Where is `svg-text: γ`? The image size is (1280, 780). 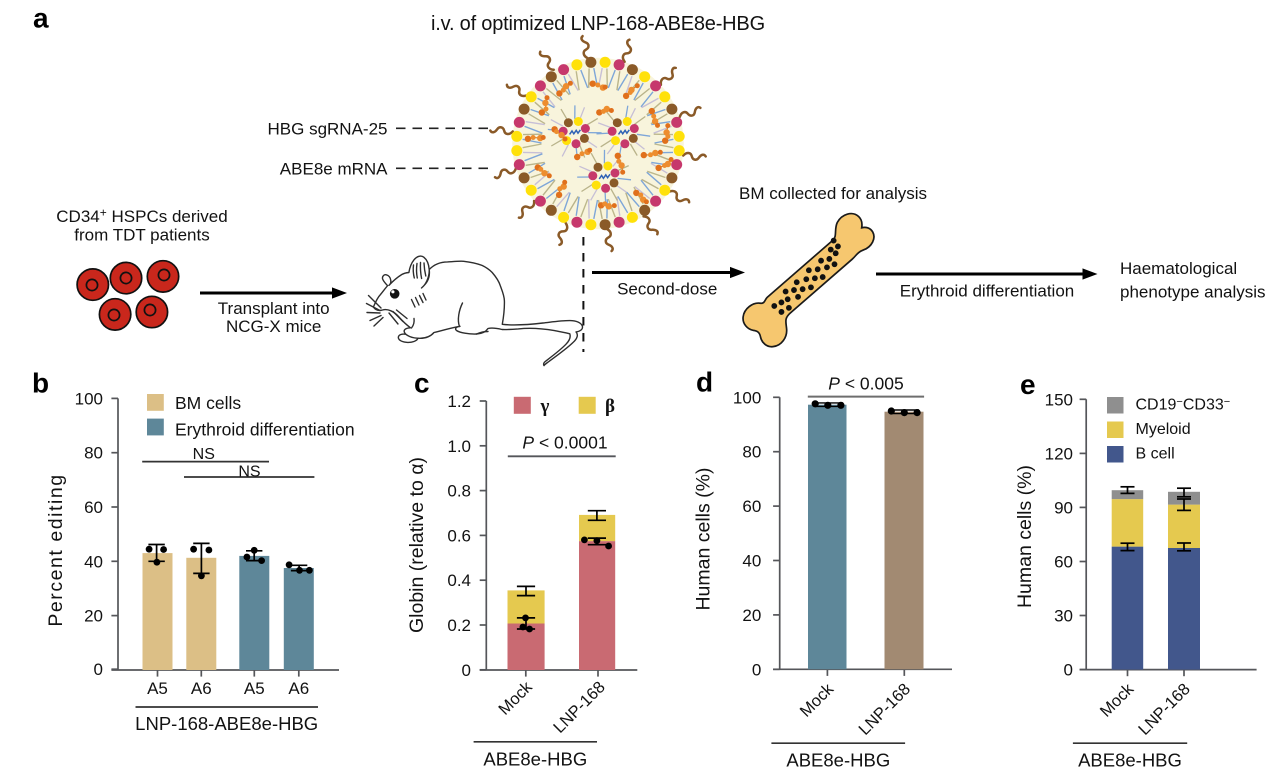 svg-text: γ is located at coordinates (545, 406).